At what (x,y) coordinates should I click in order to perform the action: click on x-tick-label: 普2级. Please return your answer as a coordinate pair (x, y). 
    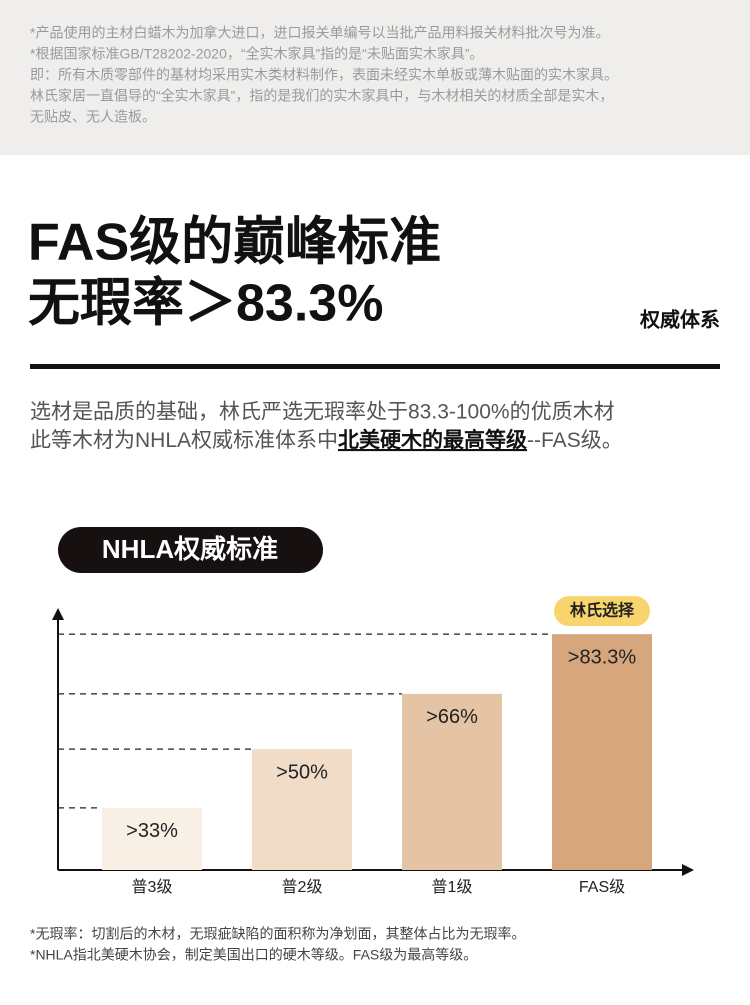
    Looking at the image, I should click on (302, 887).